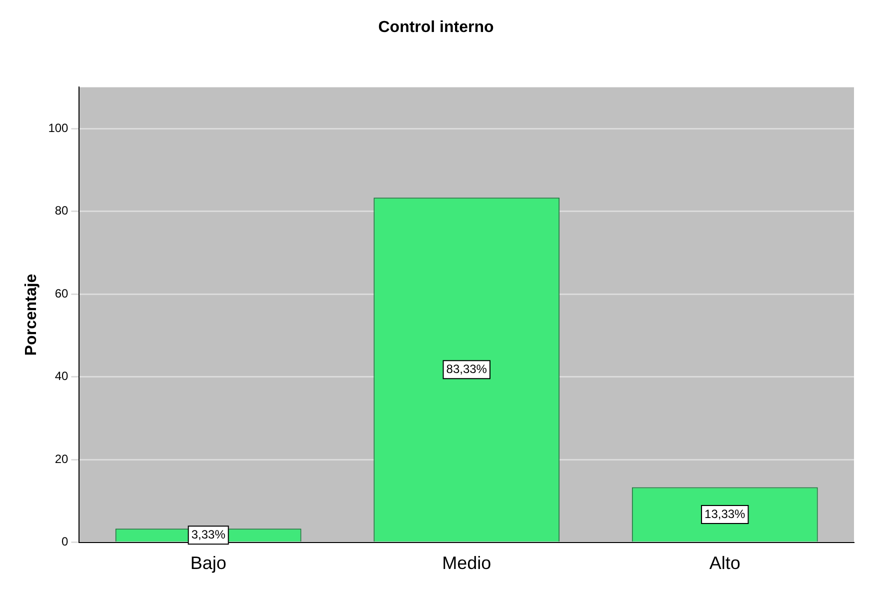  What do you see at coordinates (58, 127) in the screenshot?
I see `y-tick-label: 100` at bounding box center [58, 127].